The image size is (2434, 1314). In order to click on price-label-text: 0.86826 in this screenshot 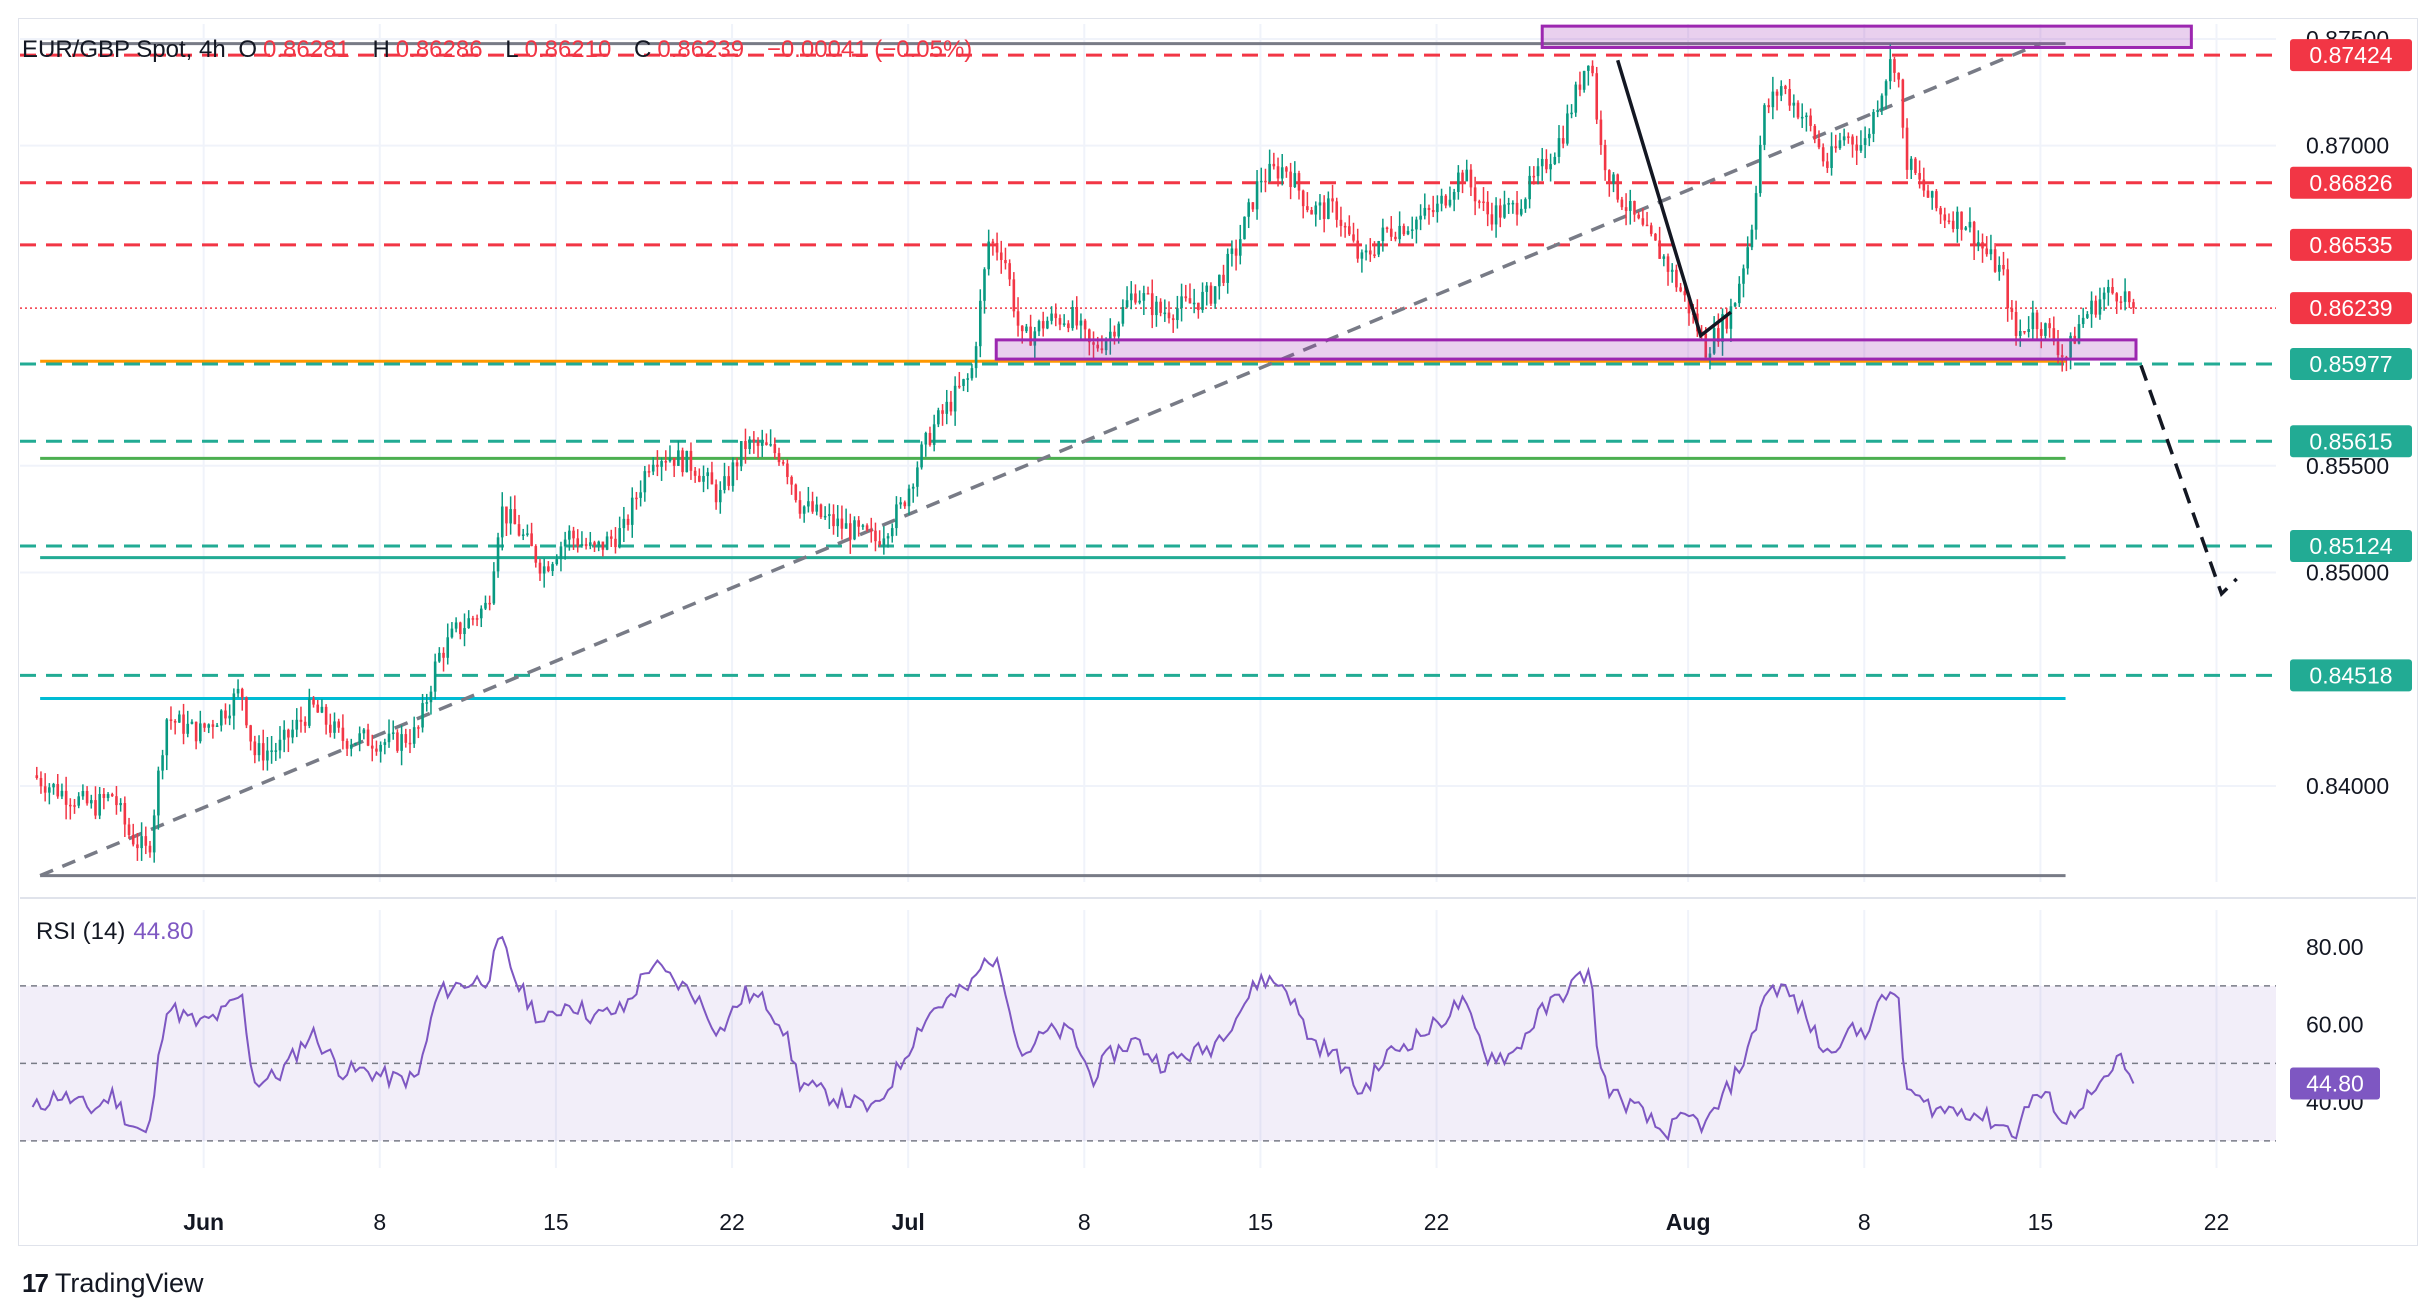, I will do `click(2350, 183)`.